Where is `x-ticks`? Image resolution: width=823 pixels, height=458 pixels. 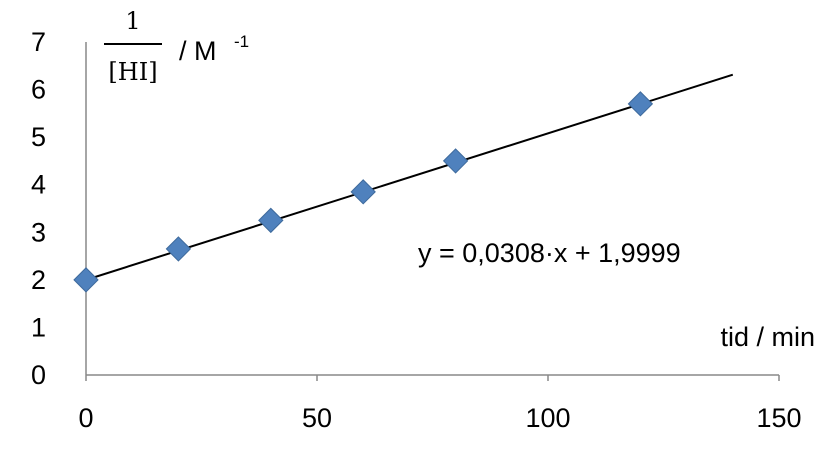 x-ticks is located at coordinates (432, 378).